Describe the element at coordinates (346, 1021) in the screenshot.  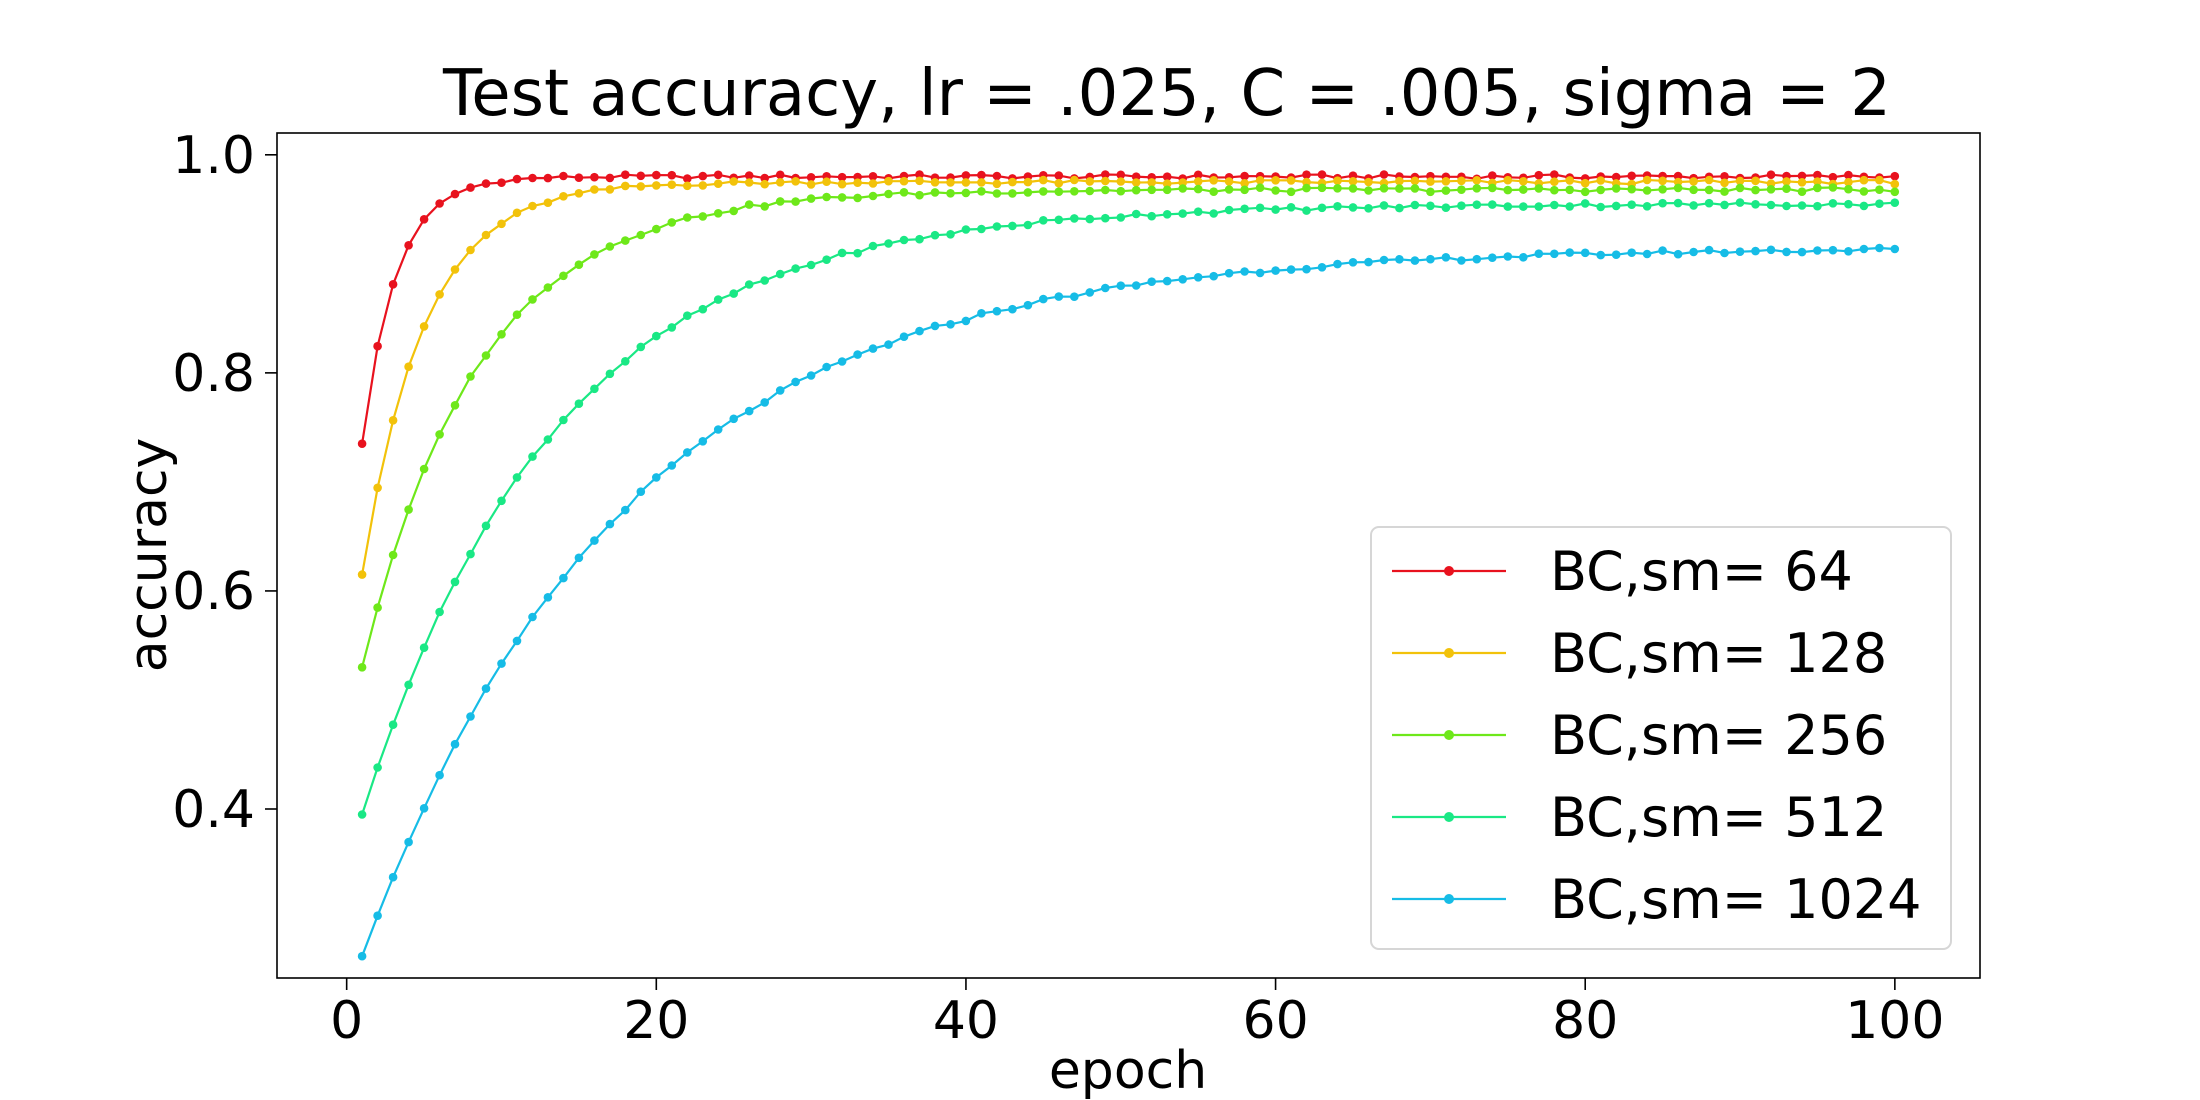
I see `x-tick-label: 0` at that location.